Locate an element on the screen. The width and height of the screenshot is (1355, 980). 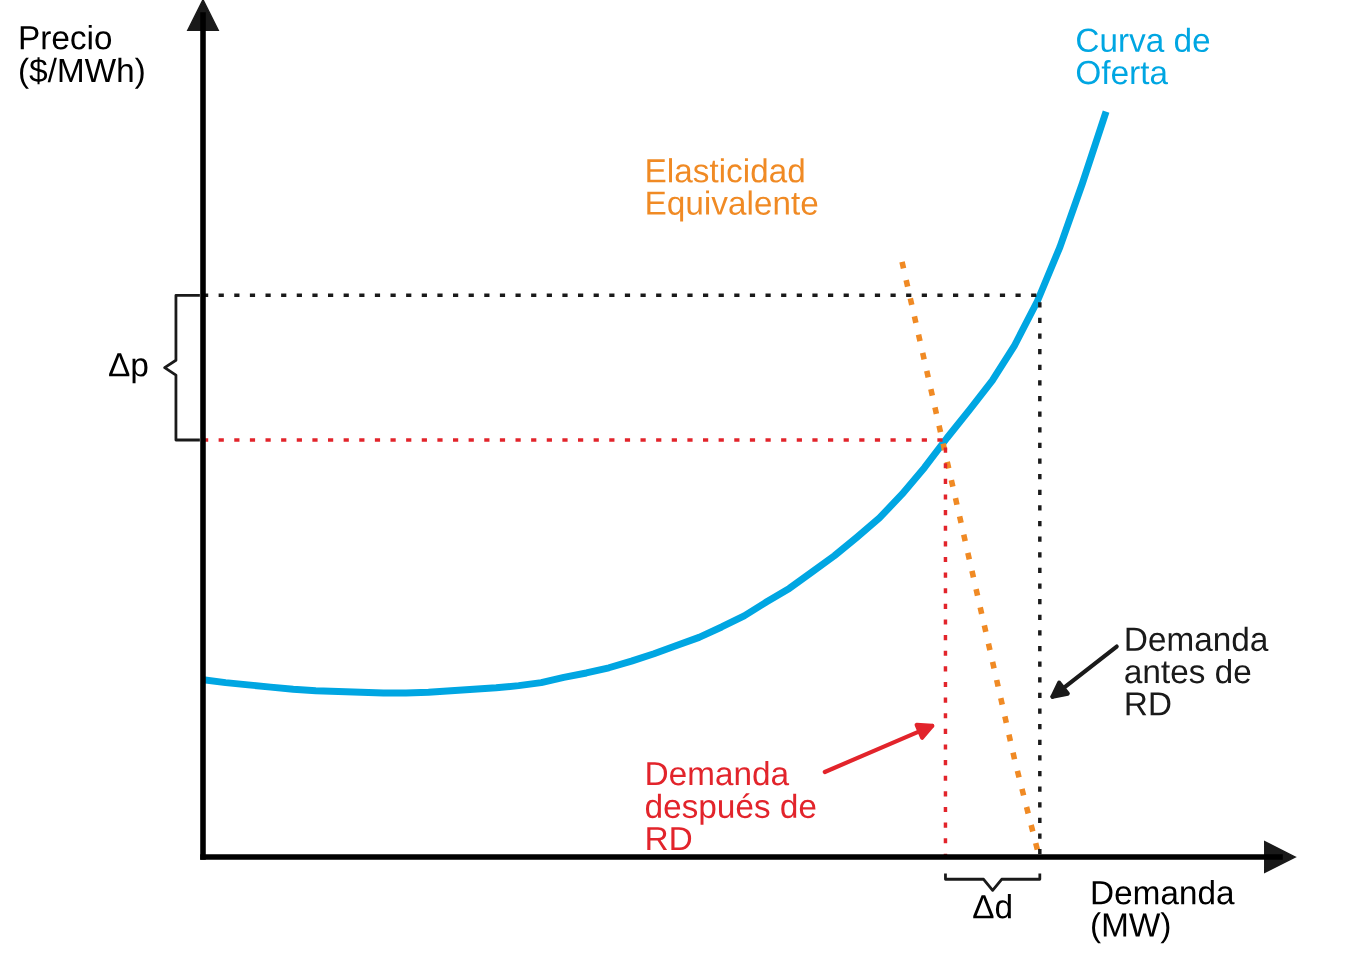
y-axis-title: Precio ($/MWh) is located at coordinates (82, 57).